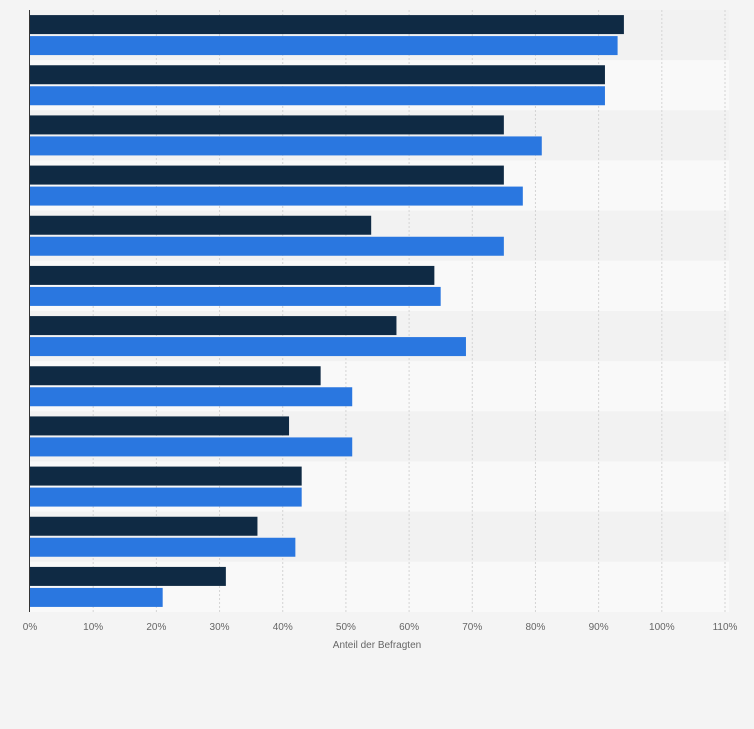 Image resolution: width=754 pixels, height=729 pixels. What do you see at coordinates (599, 627) in the screenshot?
I see `x-tick-label: 90%` at bounding box center [599, 627].